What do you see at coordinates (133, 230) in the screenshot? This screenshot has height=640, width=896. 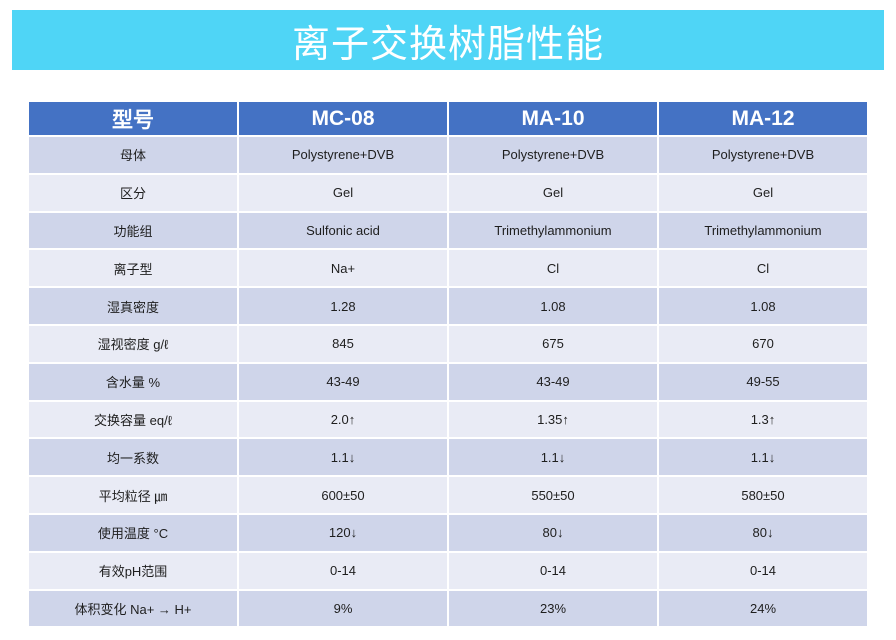 I see `row-label: 功能组` at bounding box center [133, 230].